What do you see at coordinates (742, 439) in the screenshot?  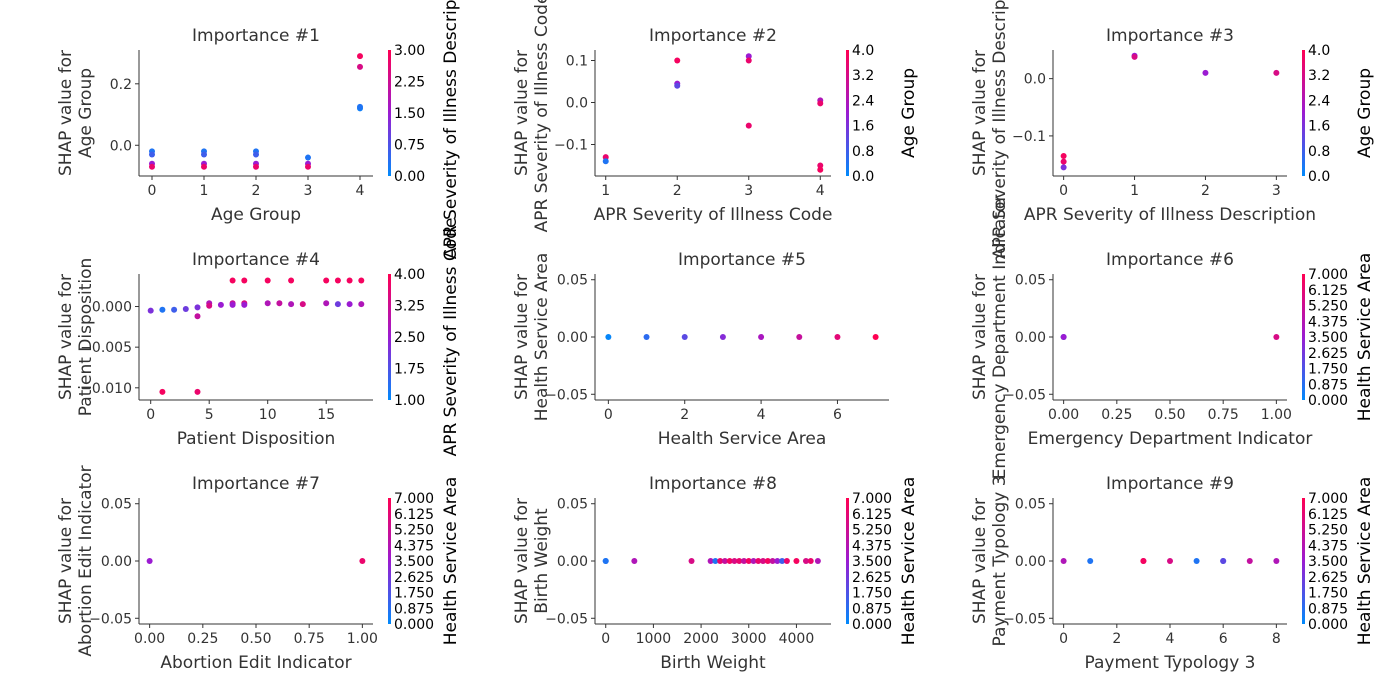 I see `x-axis-label: Health Service Area` at bounding box center [742, 439].